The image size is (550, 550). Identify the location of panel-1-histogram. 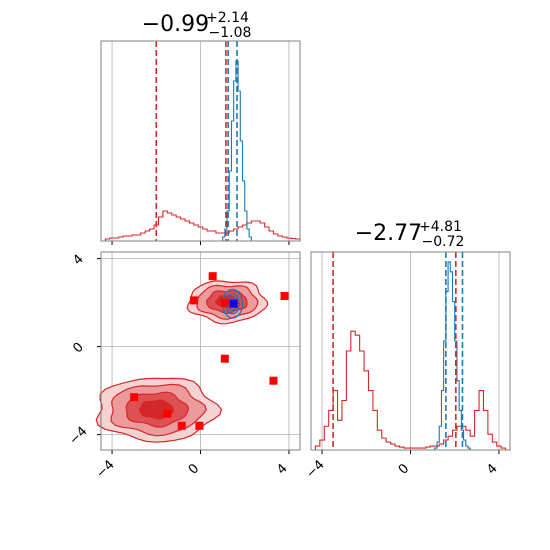
(200, 142).